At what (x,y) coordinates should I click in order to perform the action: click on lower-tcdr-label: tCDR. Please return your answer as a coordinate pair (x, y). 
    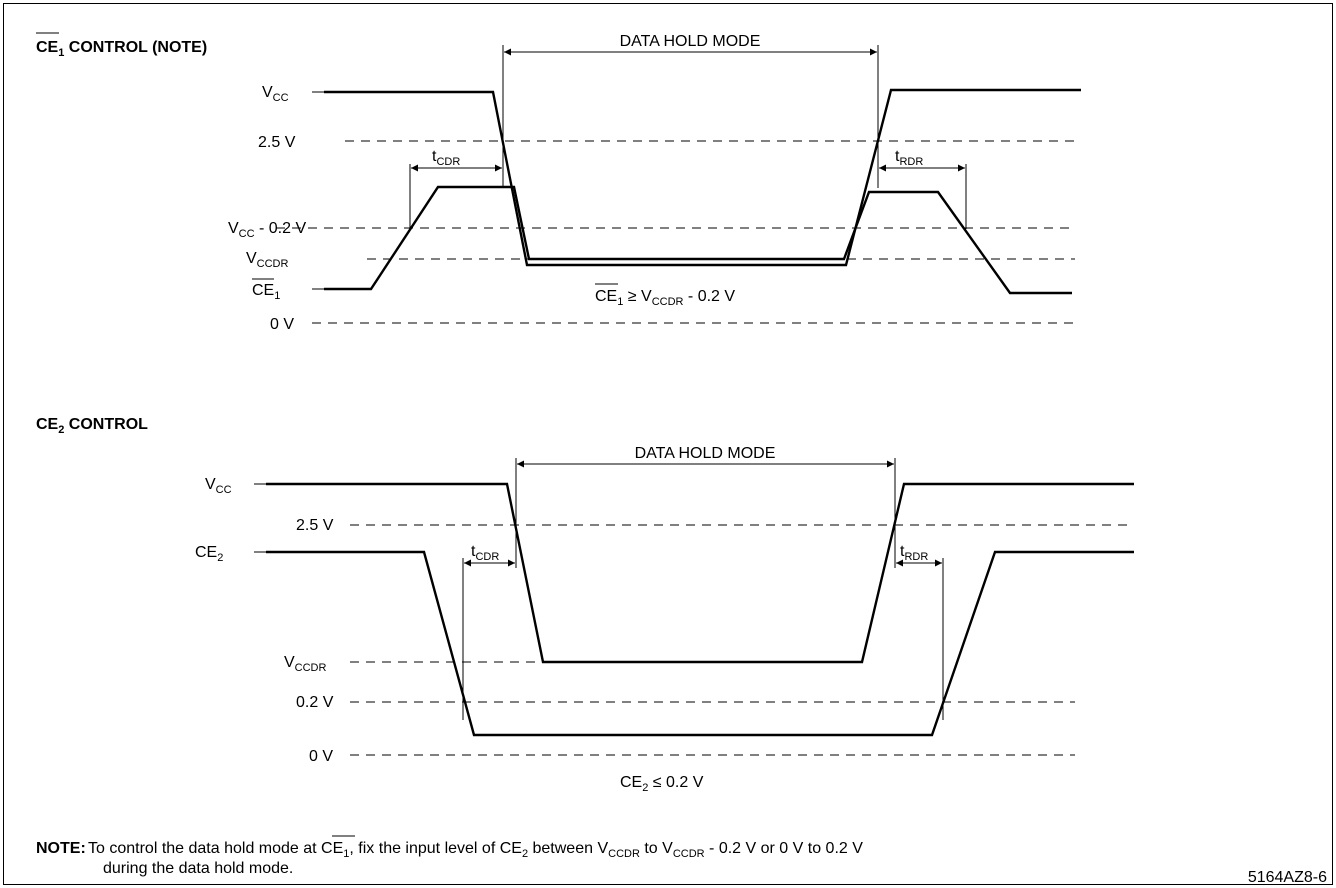
    Looking at the image, I should click on (485, 553).